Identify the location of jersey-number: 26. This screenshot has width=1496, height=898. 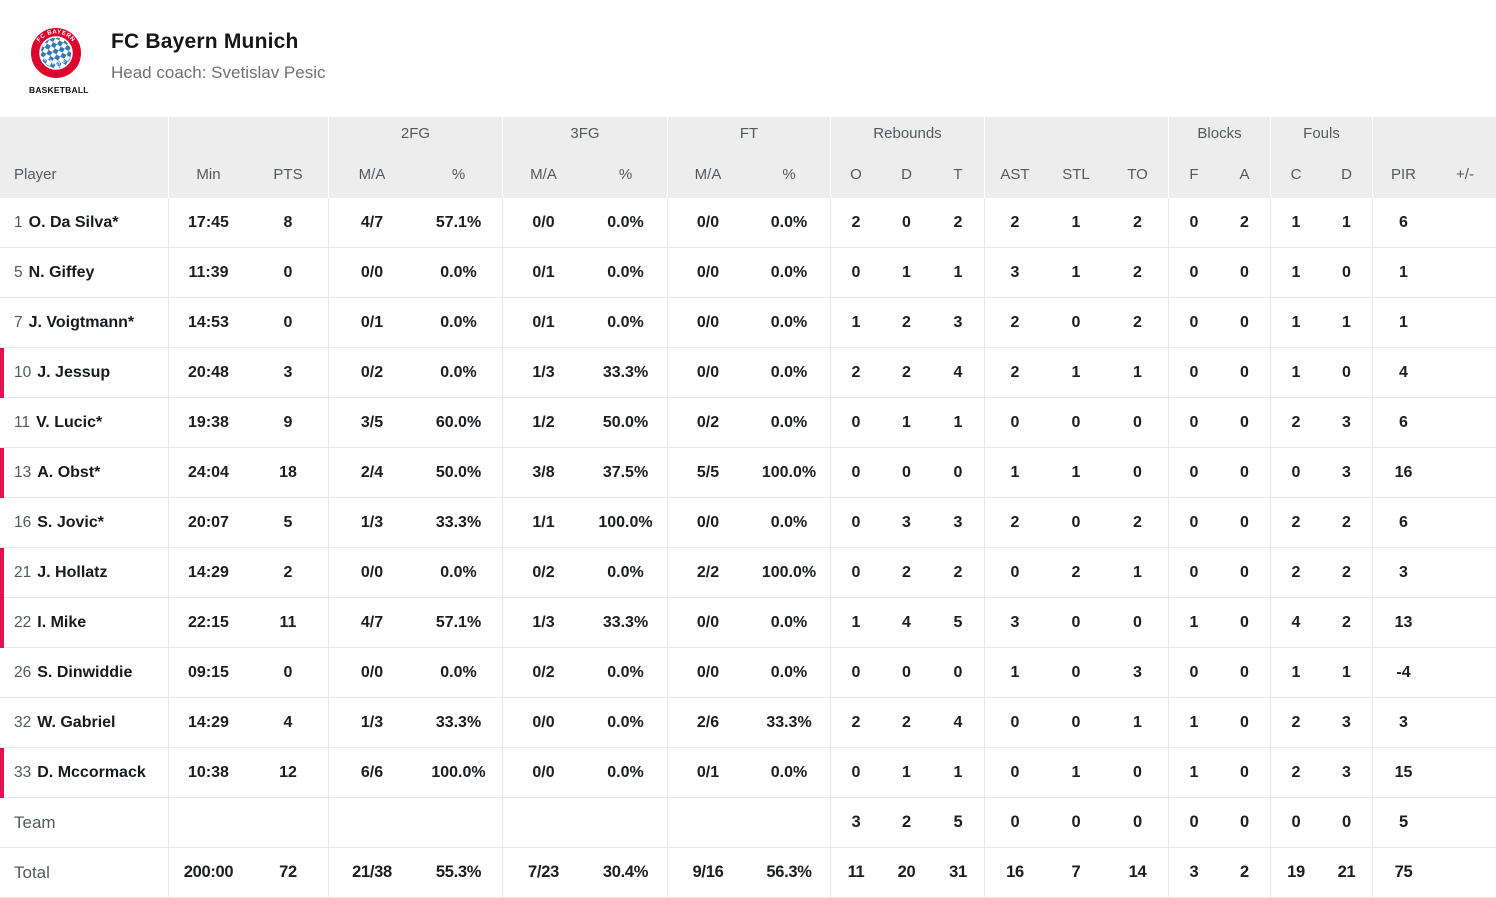
(23, 672).